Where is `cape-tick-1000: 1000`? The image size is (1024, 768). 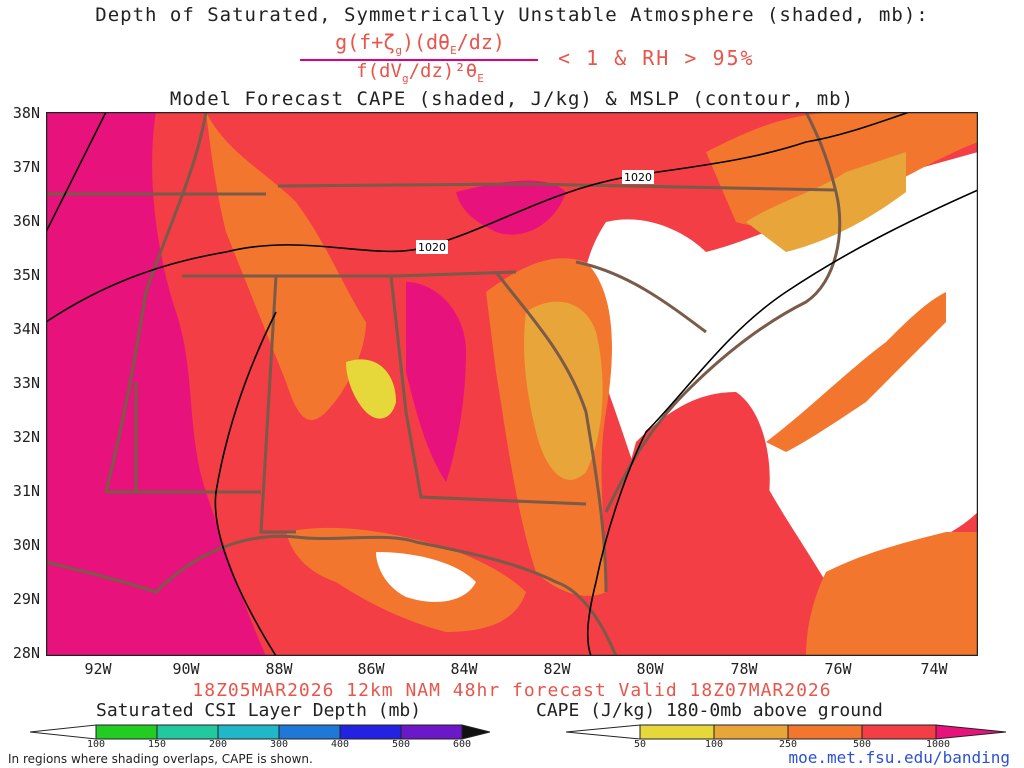 cape-tick-1000: 1000 is located at coordinates (938, 744).